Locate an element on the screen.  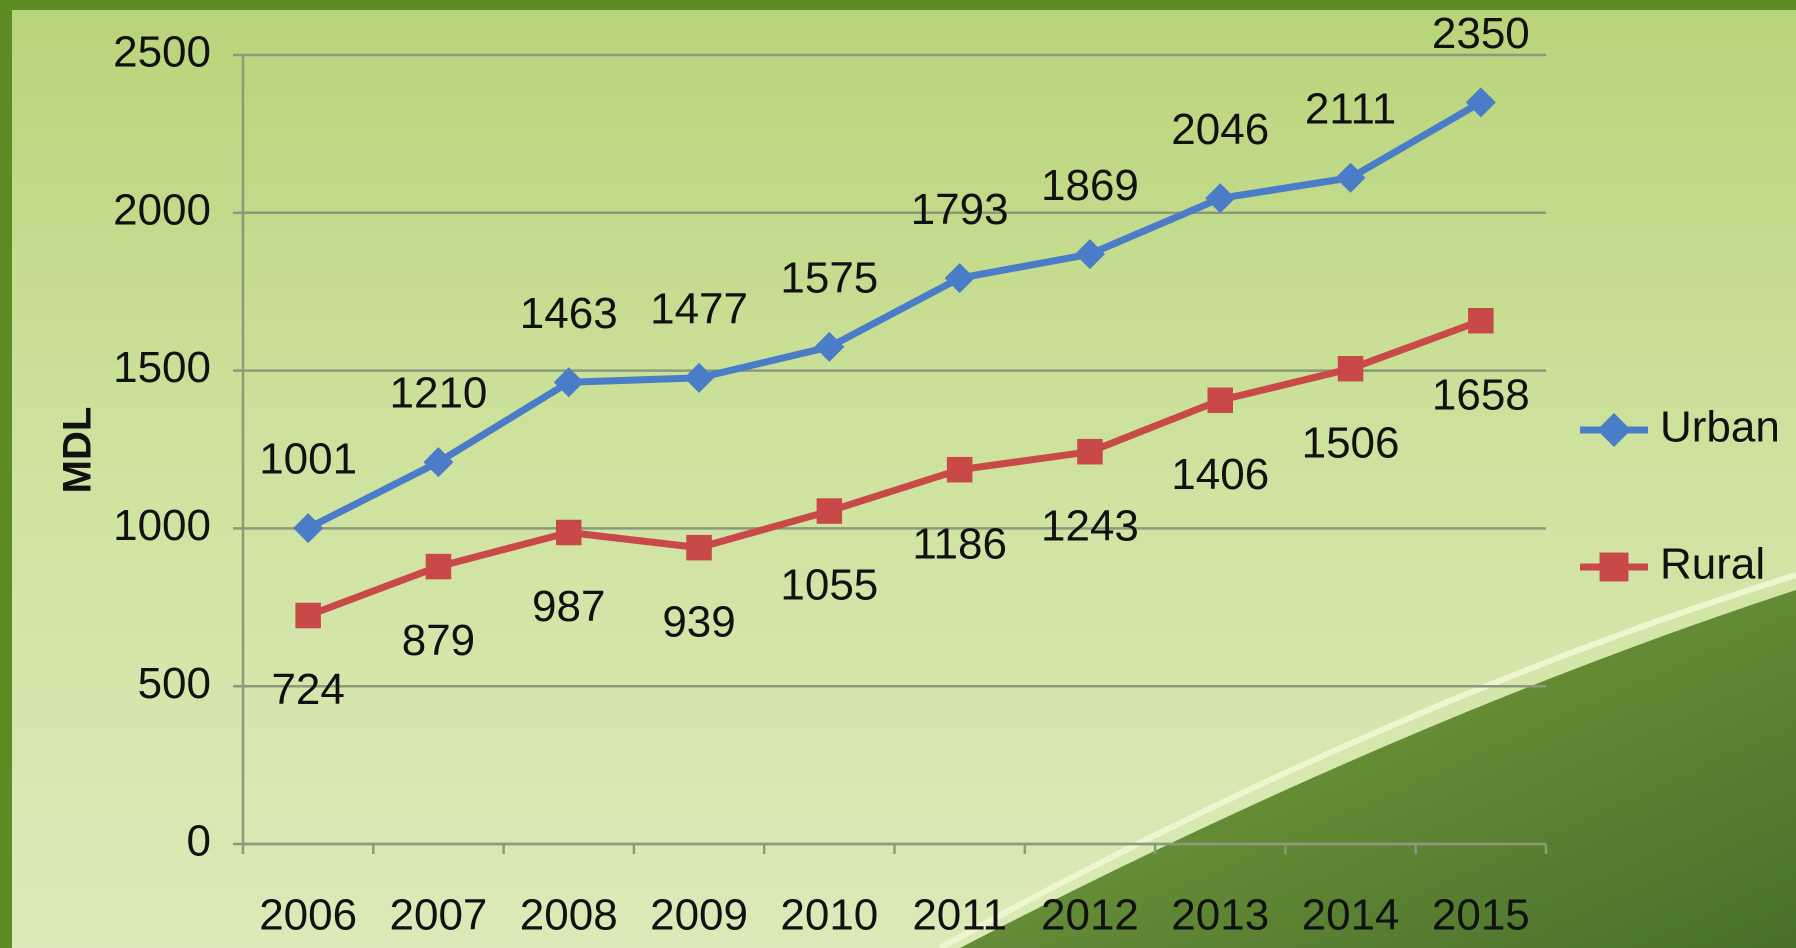
y-tick-label: 2500 is located at coordinates (162, 52).